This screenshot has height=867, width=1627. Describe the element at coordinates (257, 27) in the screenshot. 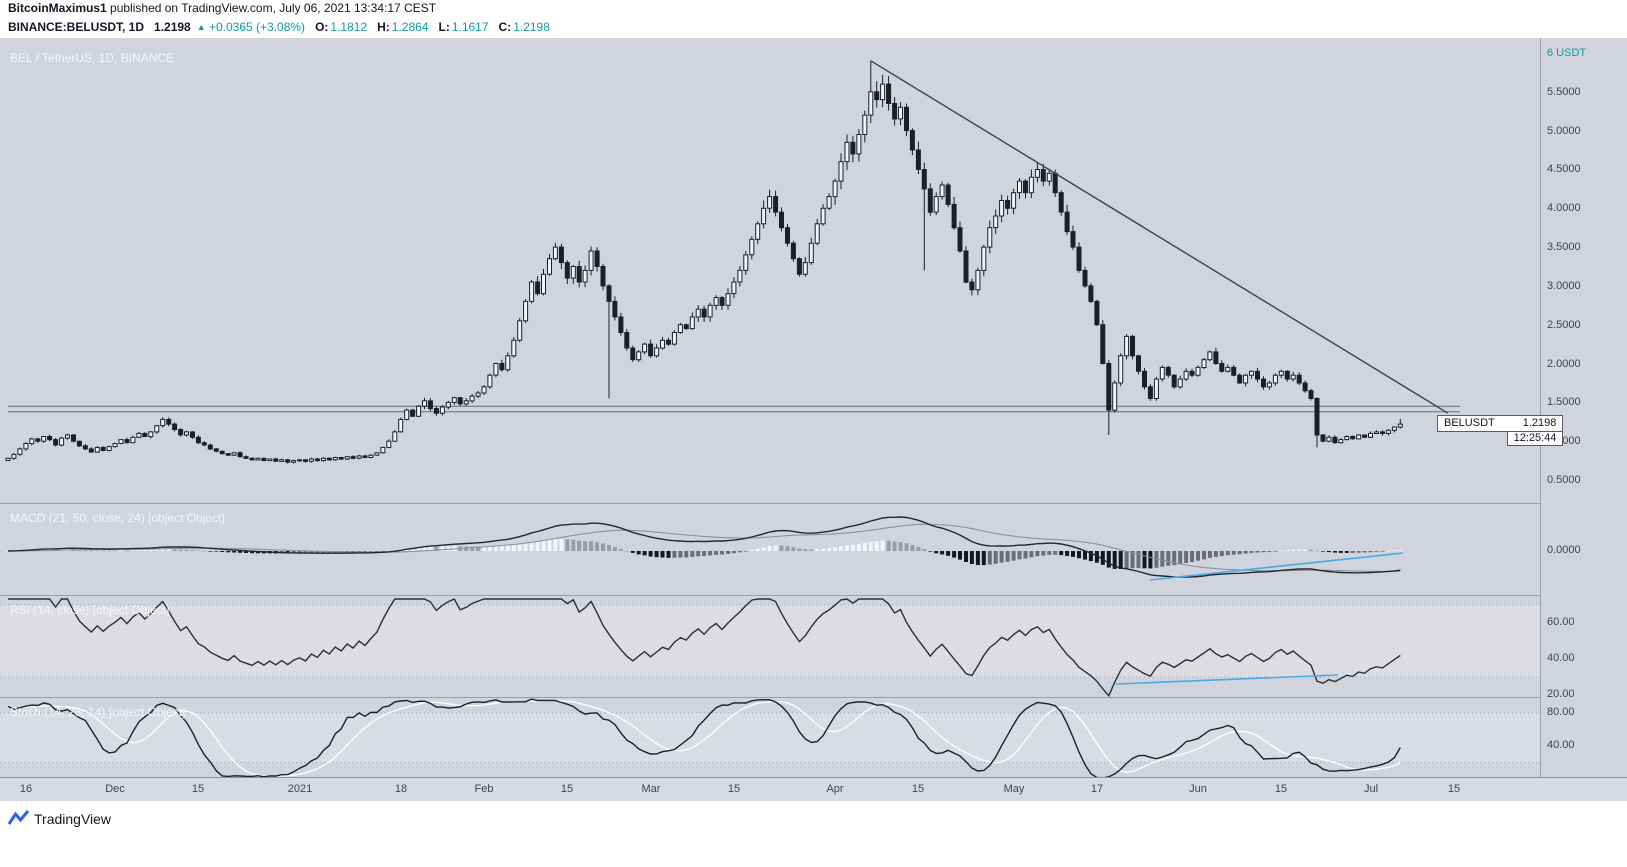

I see `price-change: +0.0365 (+3.08%)` at that location.